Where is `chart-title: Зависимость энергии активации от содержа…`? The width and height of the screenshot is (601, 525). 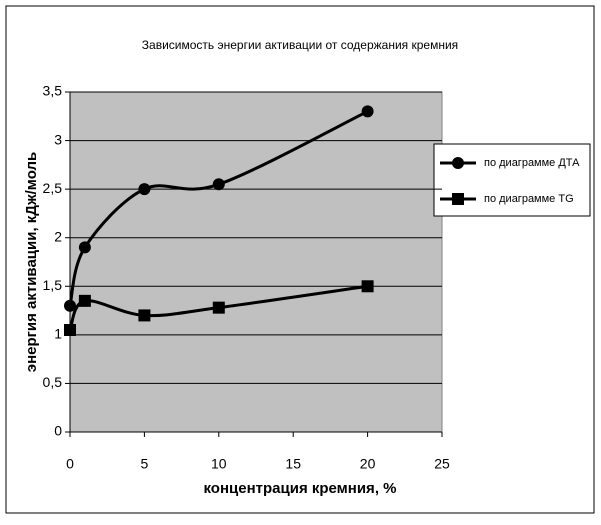 chart-title: Зависимость энергии активации от содержа… is located at coordinates (300, 45).